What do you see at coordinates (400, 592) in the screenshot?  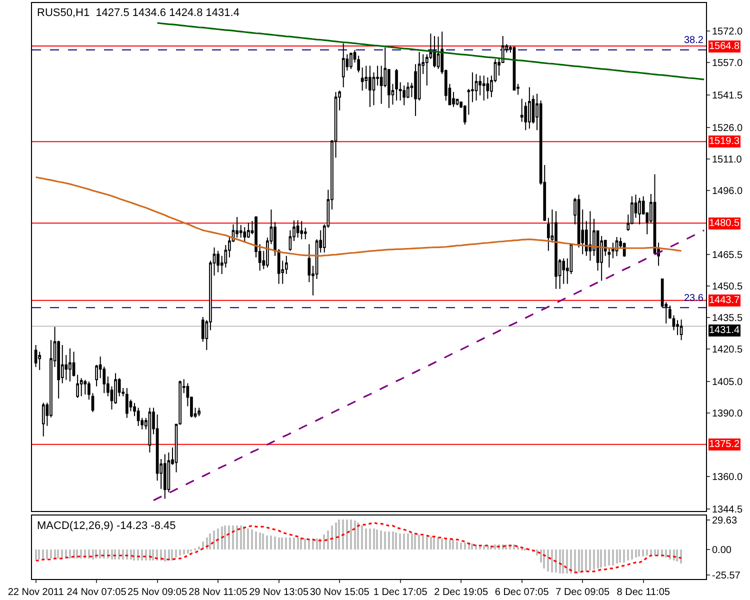 I see `x-tick-label: 1 Dec 17:05` at bounding box center [400, 592].